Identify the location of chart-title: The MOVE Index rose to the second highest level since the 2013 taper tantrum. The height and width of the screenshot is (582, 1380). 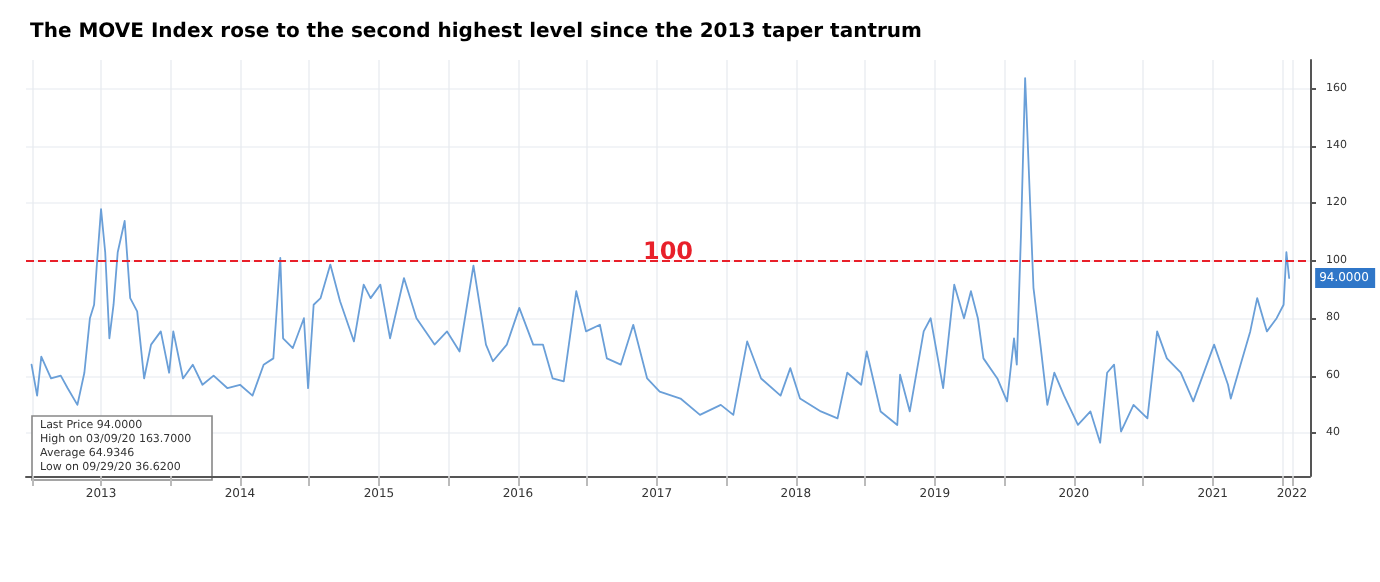
(476, 32).